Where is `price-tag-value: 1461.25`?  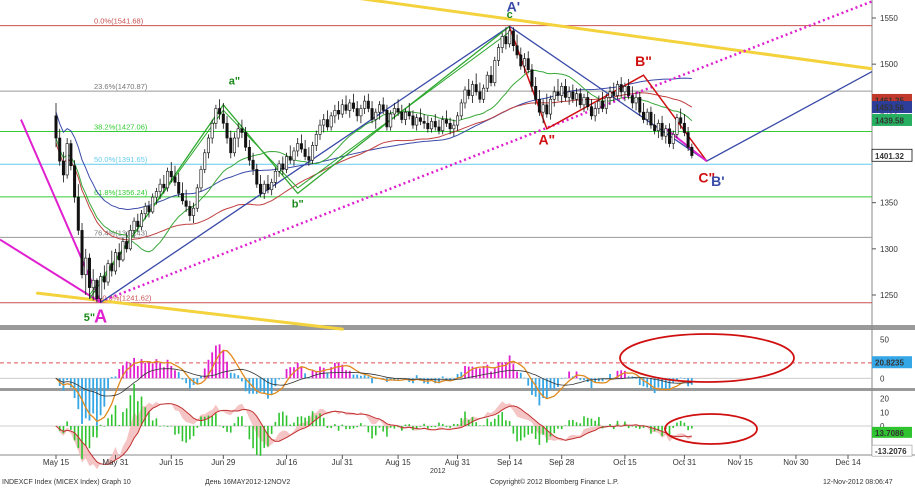 price-tag-value: 1461.25 is located at coordinates (889, 100).